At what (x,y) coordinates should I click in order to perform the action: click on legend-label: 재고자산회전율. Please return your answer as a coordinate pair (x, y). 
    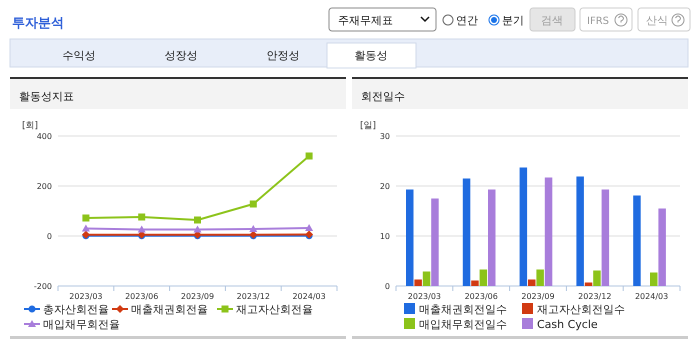
    Looking at the image, I should click on (274, 309).